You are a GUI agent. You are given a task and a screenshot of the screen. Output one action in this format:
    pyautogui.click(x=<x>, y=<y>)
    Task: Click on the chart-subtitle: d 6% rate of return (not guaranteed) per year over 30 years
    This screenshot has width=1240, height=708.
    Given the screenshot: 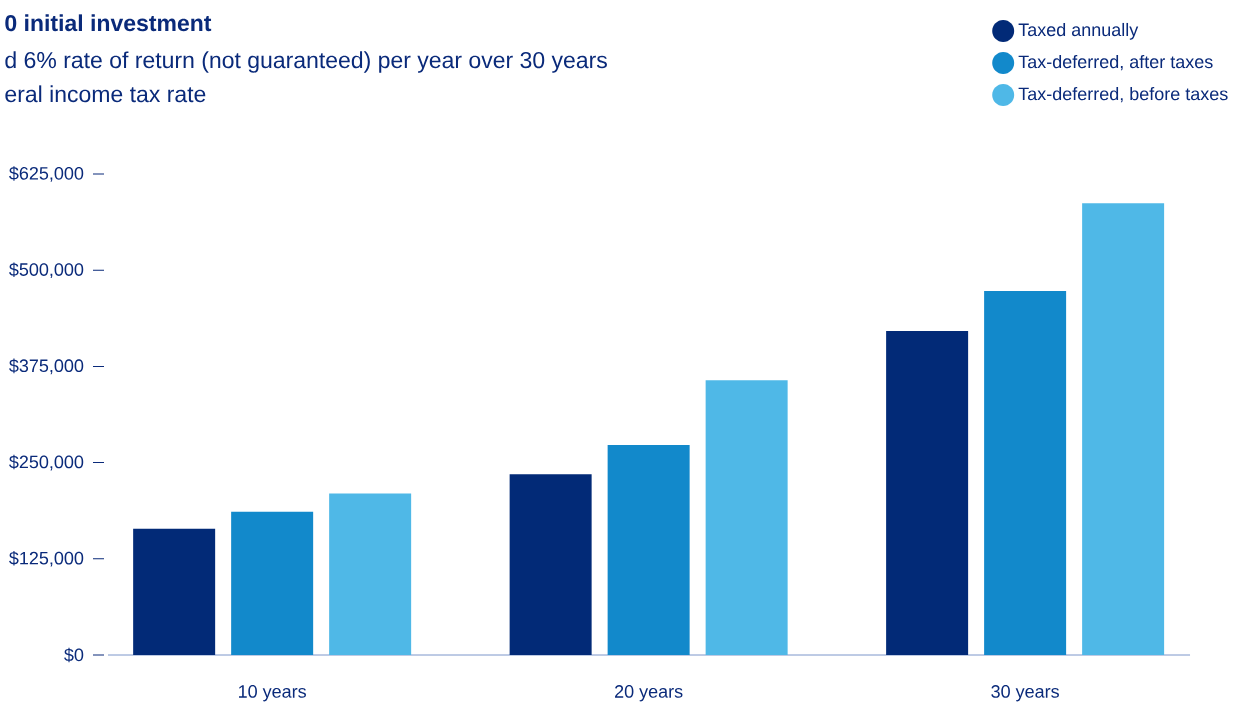 What is the action you would take?
    pyautogui.click(x=306, y=62)
    